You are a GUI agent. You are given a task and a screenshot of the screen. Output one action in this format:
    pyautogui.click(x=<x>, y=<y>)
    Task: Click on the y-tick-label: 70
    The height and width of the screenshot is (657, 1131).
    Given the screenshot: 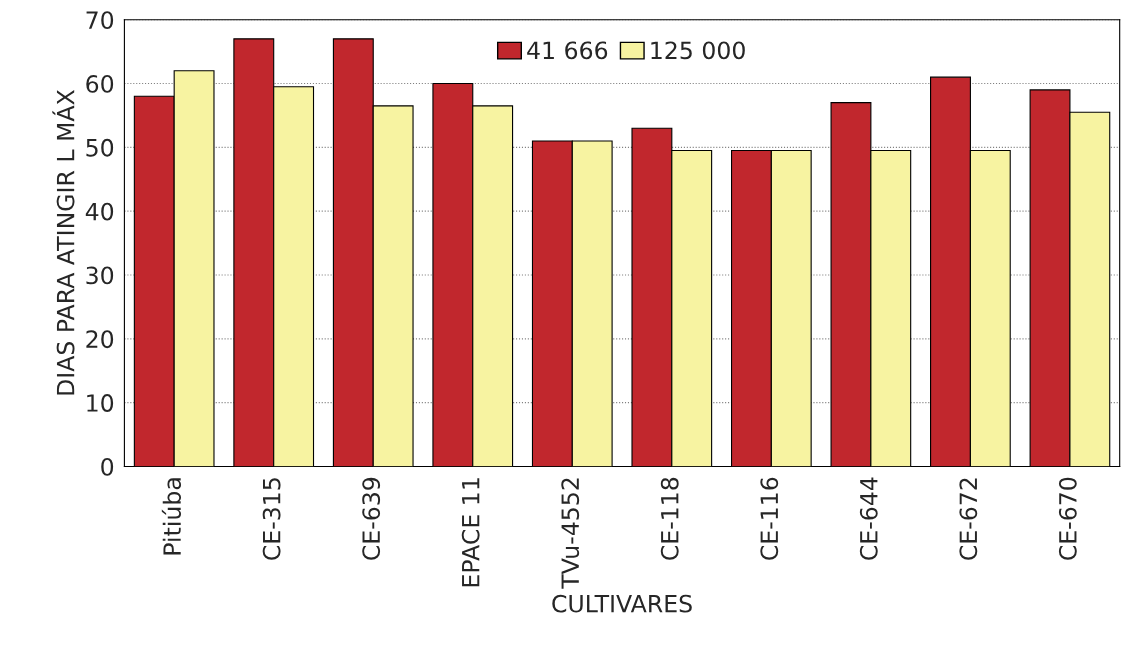 What is the action you would take?
    pyautogui.click(x=100, y=20)
    